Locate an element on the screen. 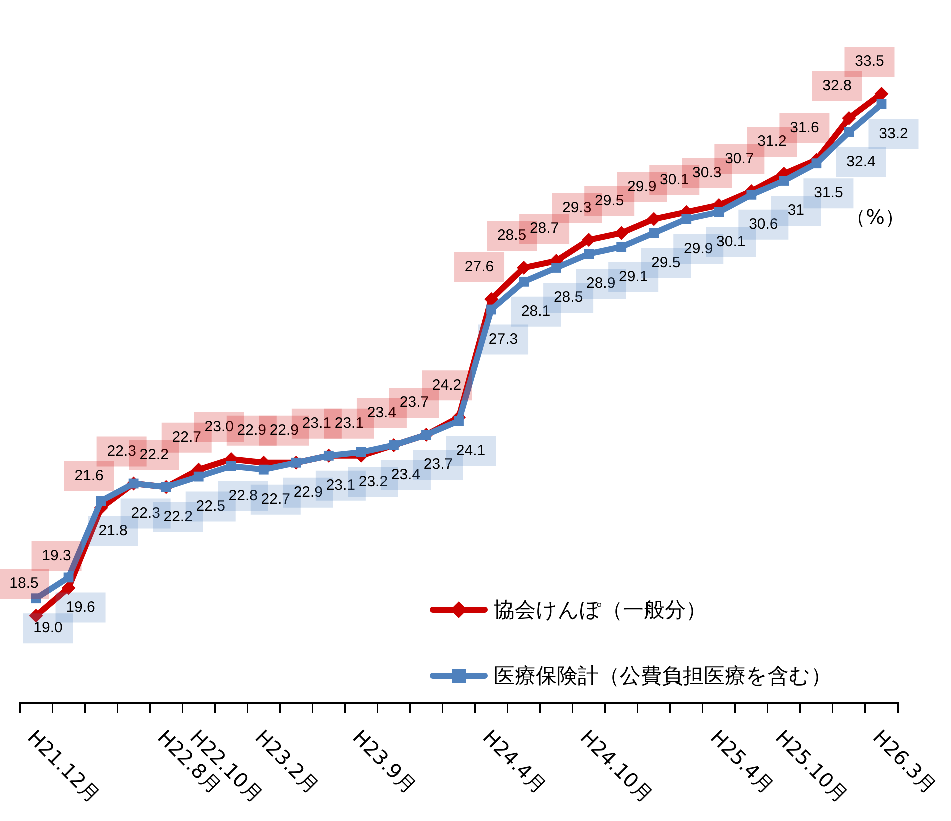 The image size is (951, 821). data-label: 31.6 is located at coordinates (805, 127).